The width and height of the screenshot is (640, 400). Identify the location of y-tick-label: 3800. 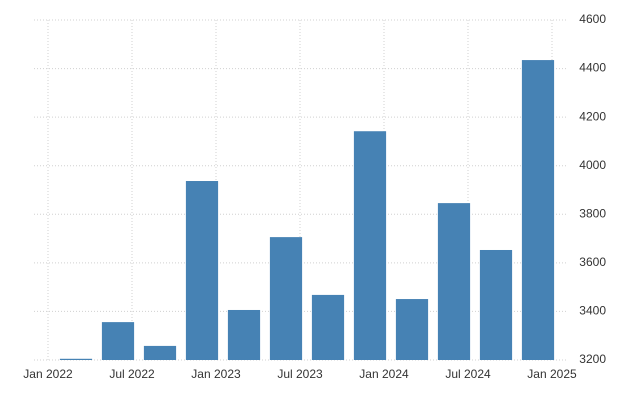
(592, 213).